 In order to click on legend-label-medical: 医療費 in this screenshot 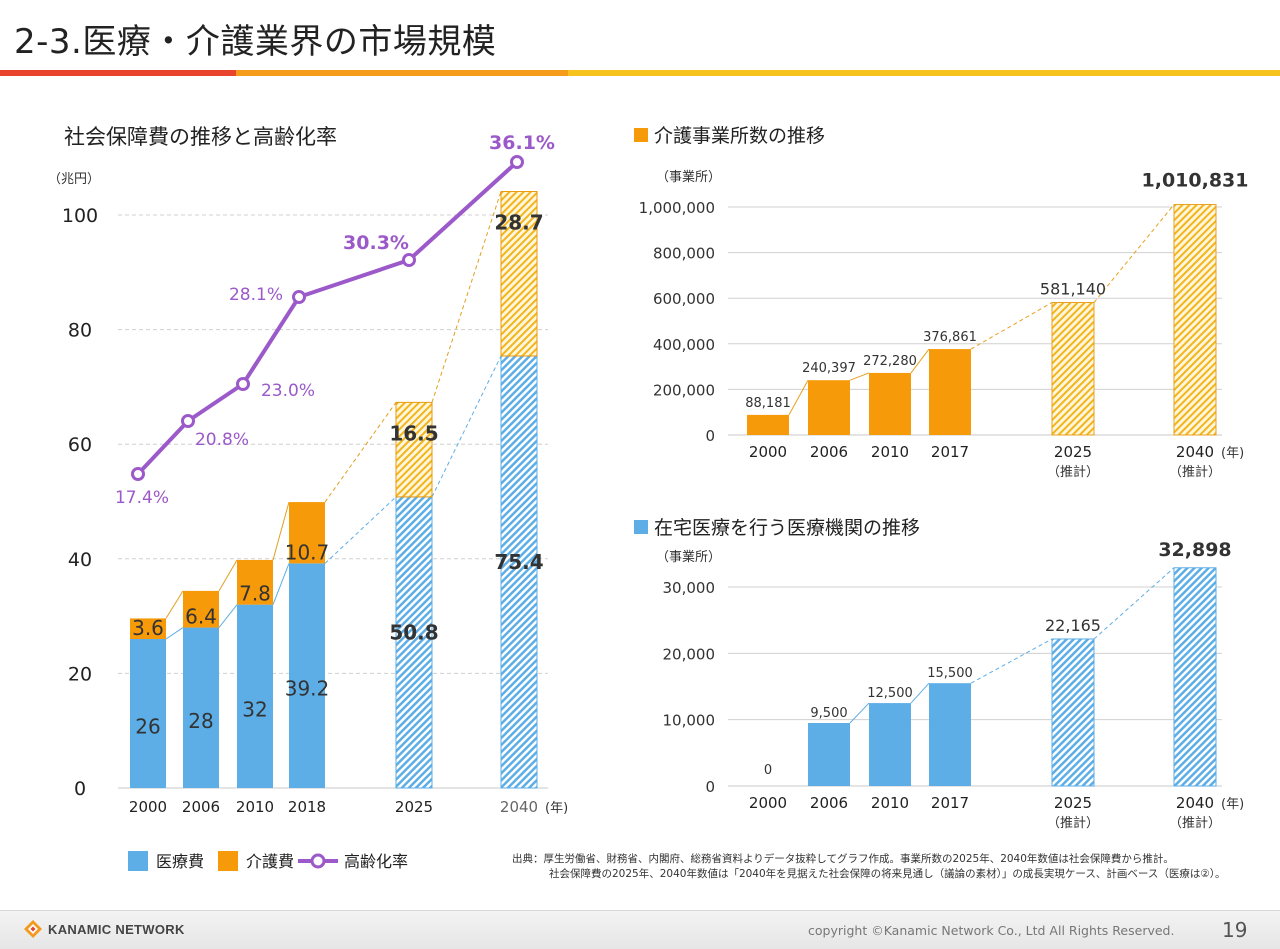, I will do `click(180, 861)`.